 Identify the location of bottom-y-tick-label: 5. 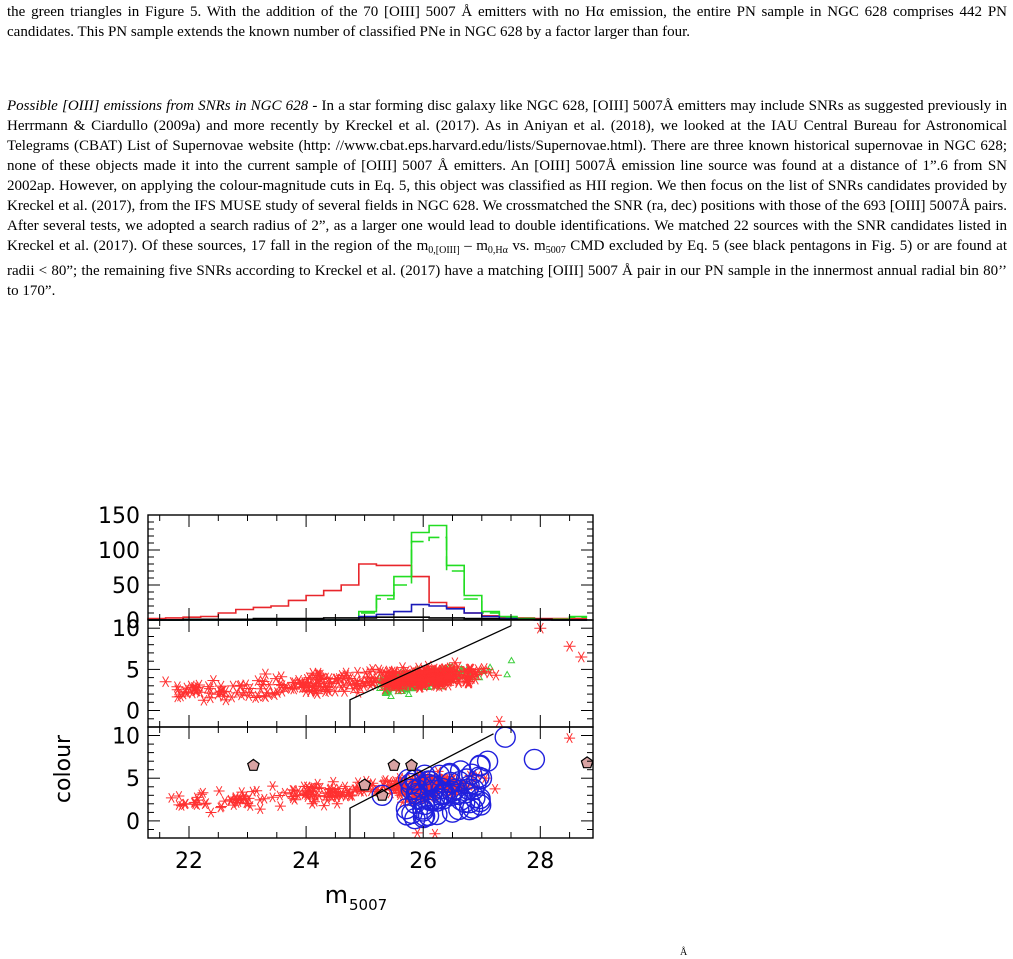
(133, 779).